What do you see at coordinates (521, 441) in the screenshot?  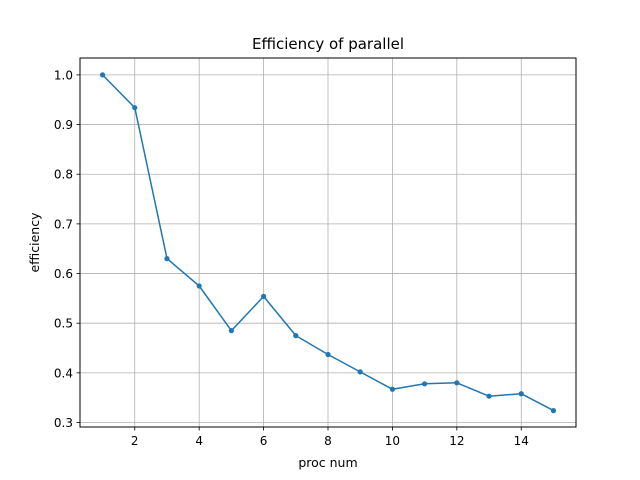 I see `x-tick-label: 14` at bounding box center [521, 441].